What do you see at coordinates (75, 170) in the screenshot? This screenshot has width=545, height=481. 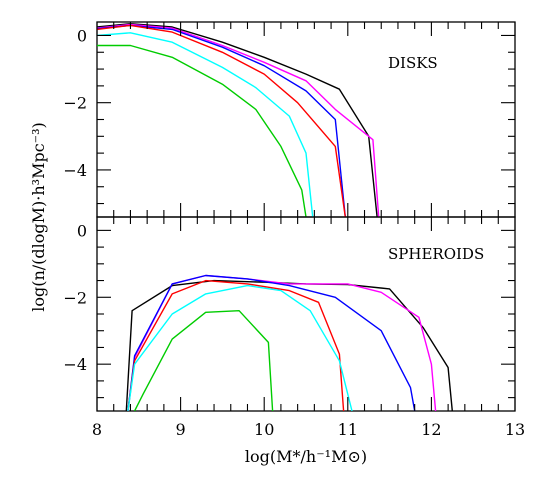 I see `disks-y-tick-label: −4` at bounding box center [75, 170].